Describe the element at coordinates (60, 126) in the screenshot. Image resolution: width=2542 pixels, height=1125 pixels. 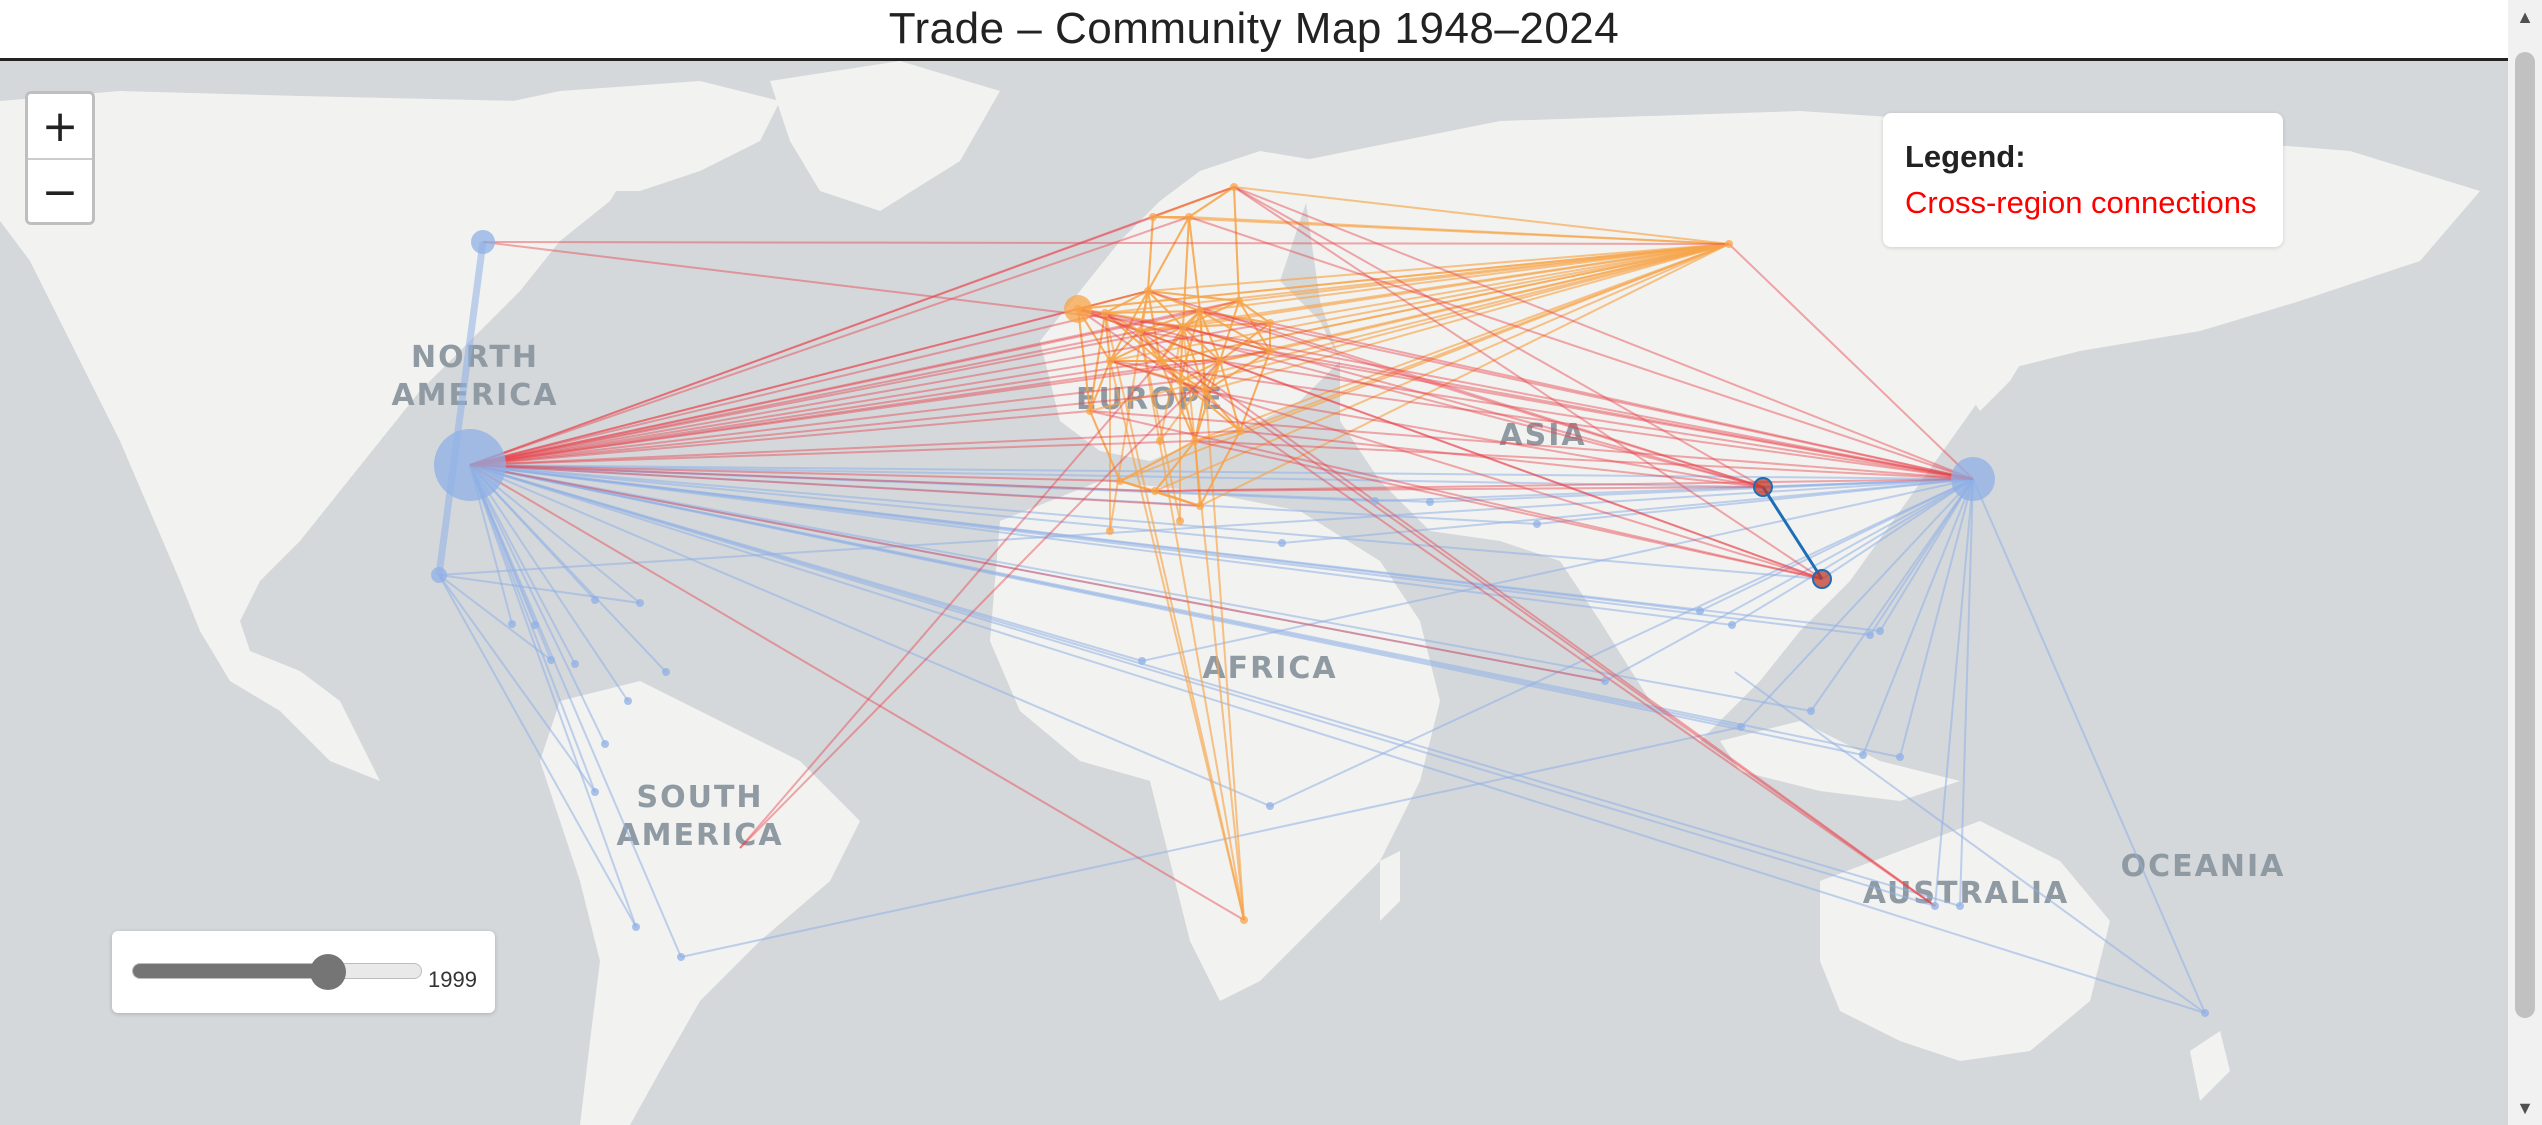
I see `zoom-in-button: +` at that location.